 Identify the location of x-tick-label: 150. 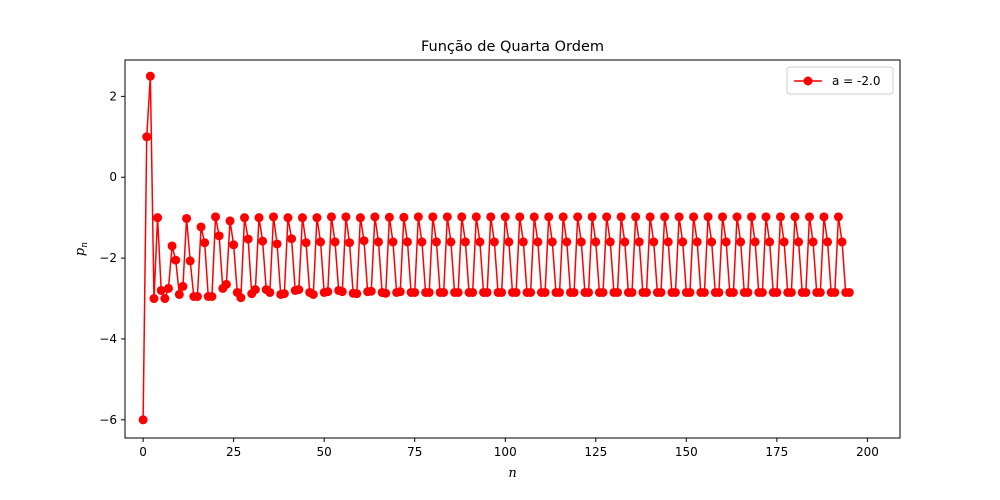
(686, 452).